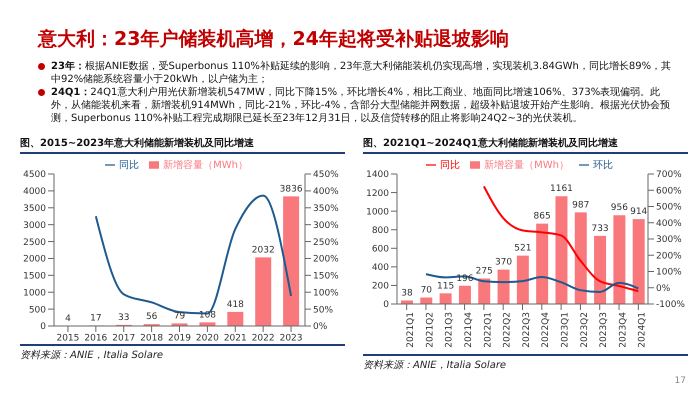 This screenshot has height=394, width=700. I want to click on x-tick-label: 2023Q4, so click(623, 330).